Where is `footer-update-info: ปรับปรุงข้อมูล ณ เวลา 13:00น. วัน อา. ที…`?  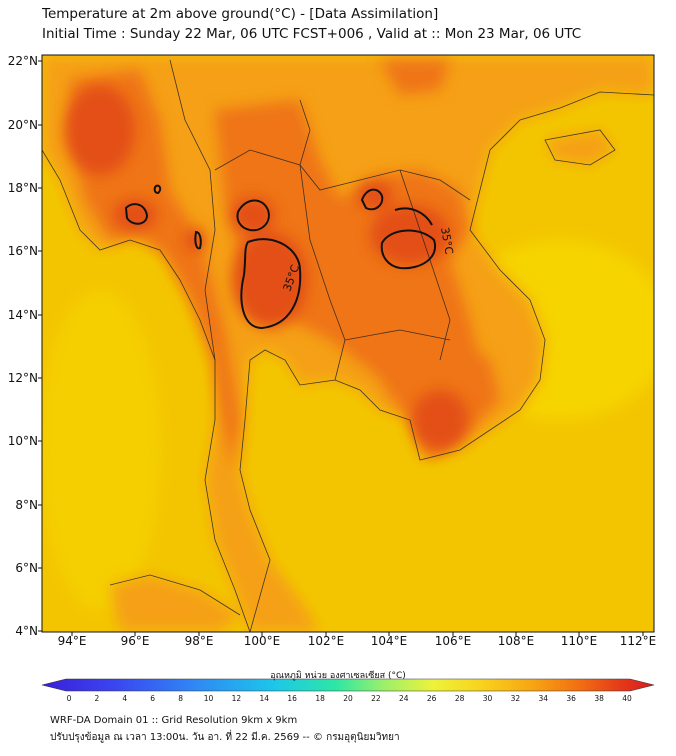 footer-update-info: ปรับปรุงข้อมูล ณ เวลา 13:00น. วัน อา. ที… is located at coordinates (225, 737).